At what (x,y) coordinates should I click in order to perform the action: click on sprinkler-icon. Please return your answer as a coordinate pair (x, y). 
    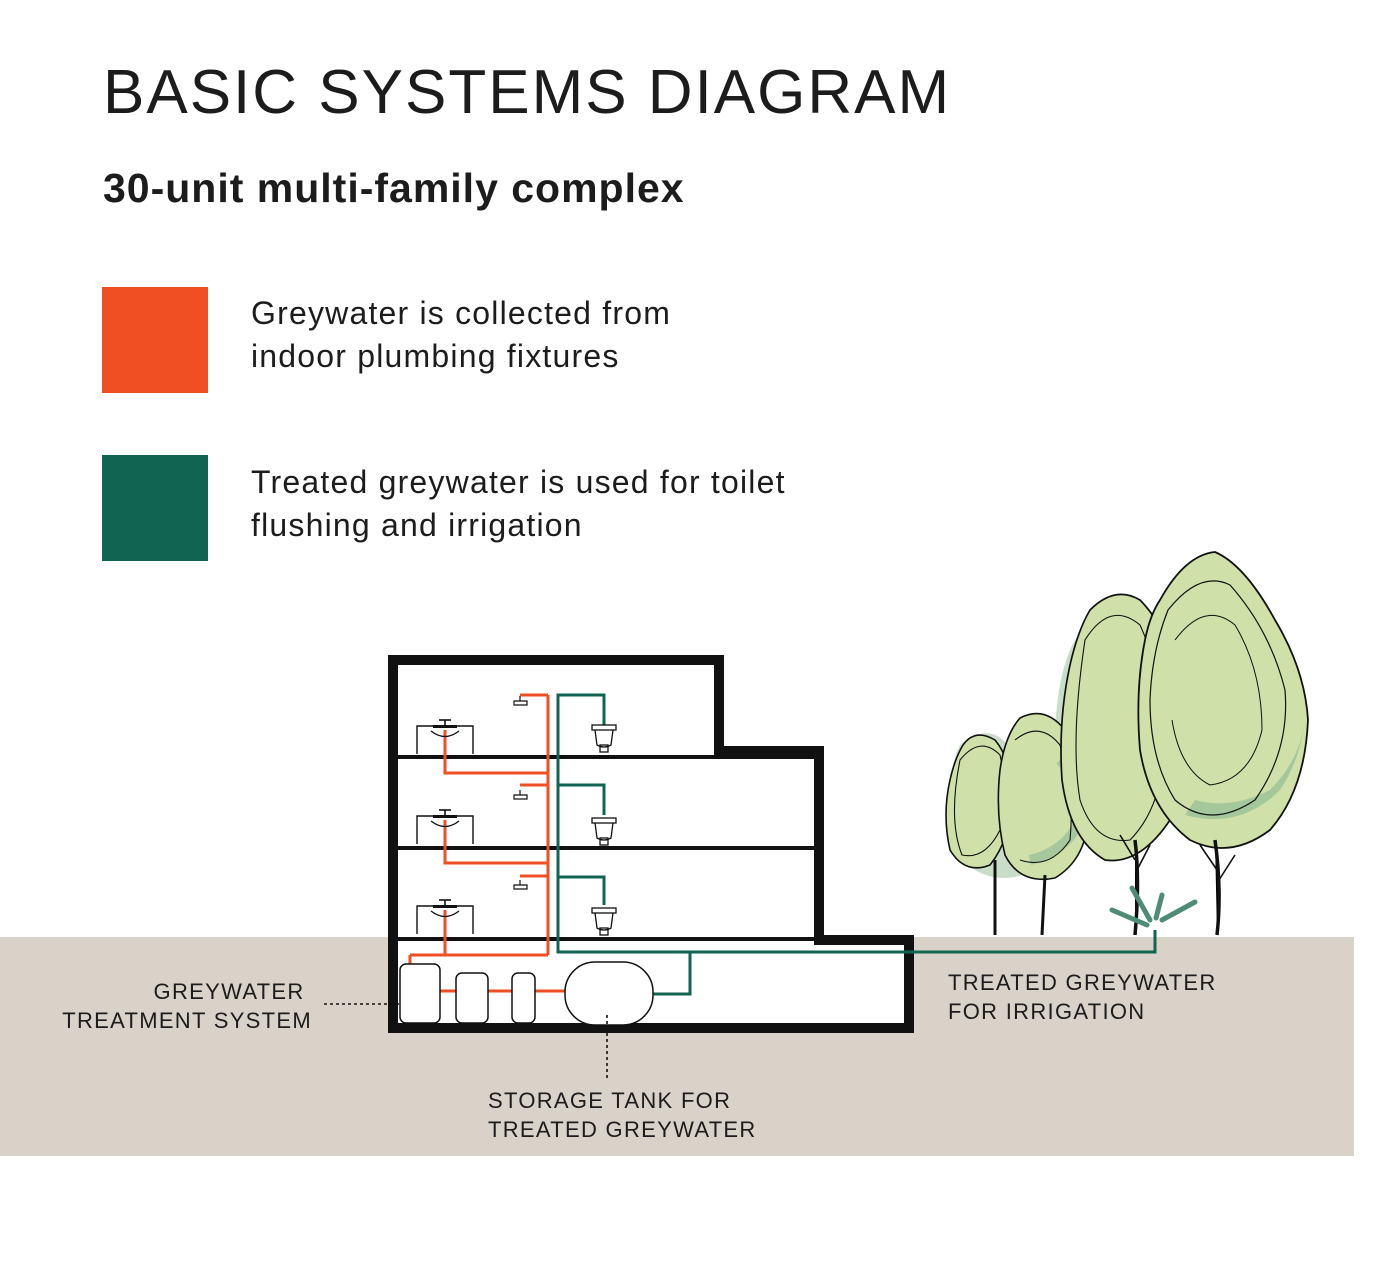
    Looking at the image, I should click on (1153, 906).